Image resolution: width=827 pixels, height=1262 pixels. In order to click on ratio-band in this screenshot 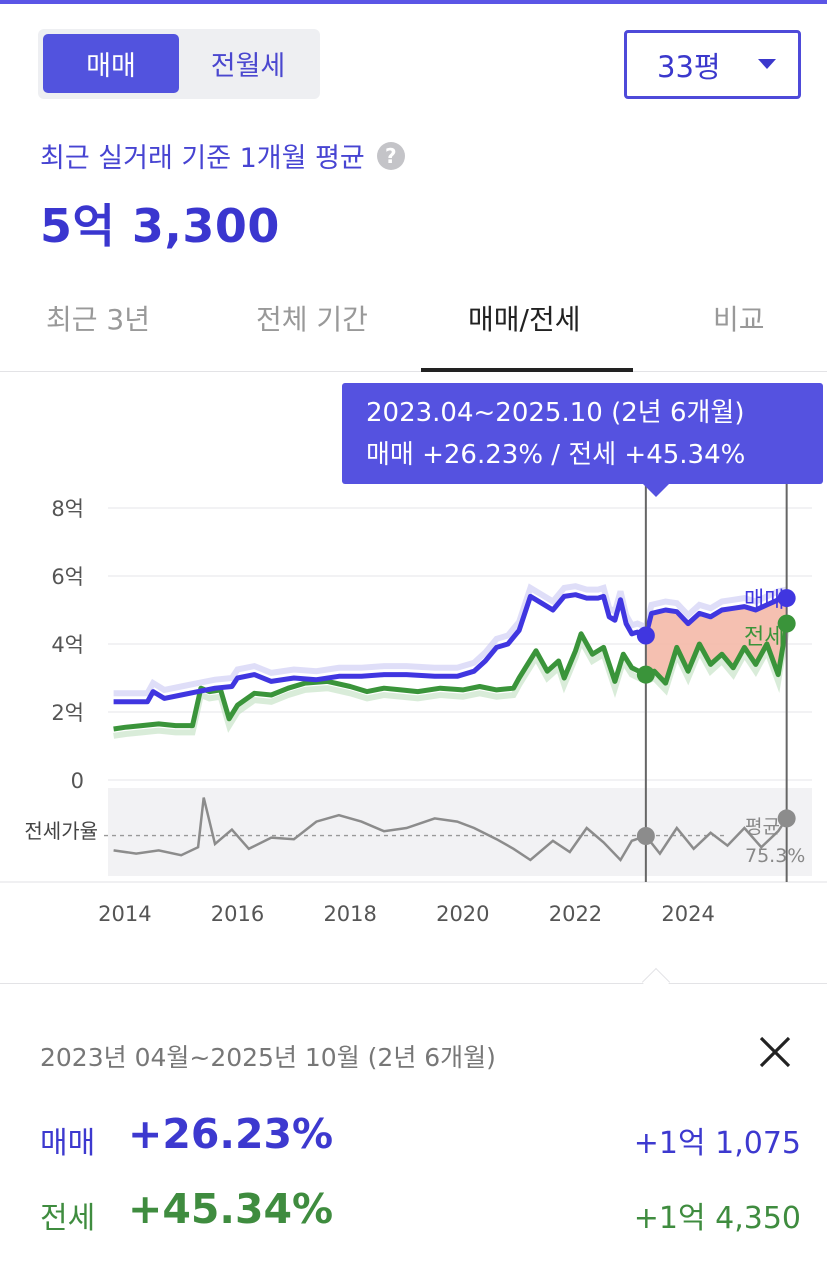, I will do `click(460, 832)`.